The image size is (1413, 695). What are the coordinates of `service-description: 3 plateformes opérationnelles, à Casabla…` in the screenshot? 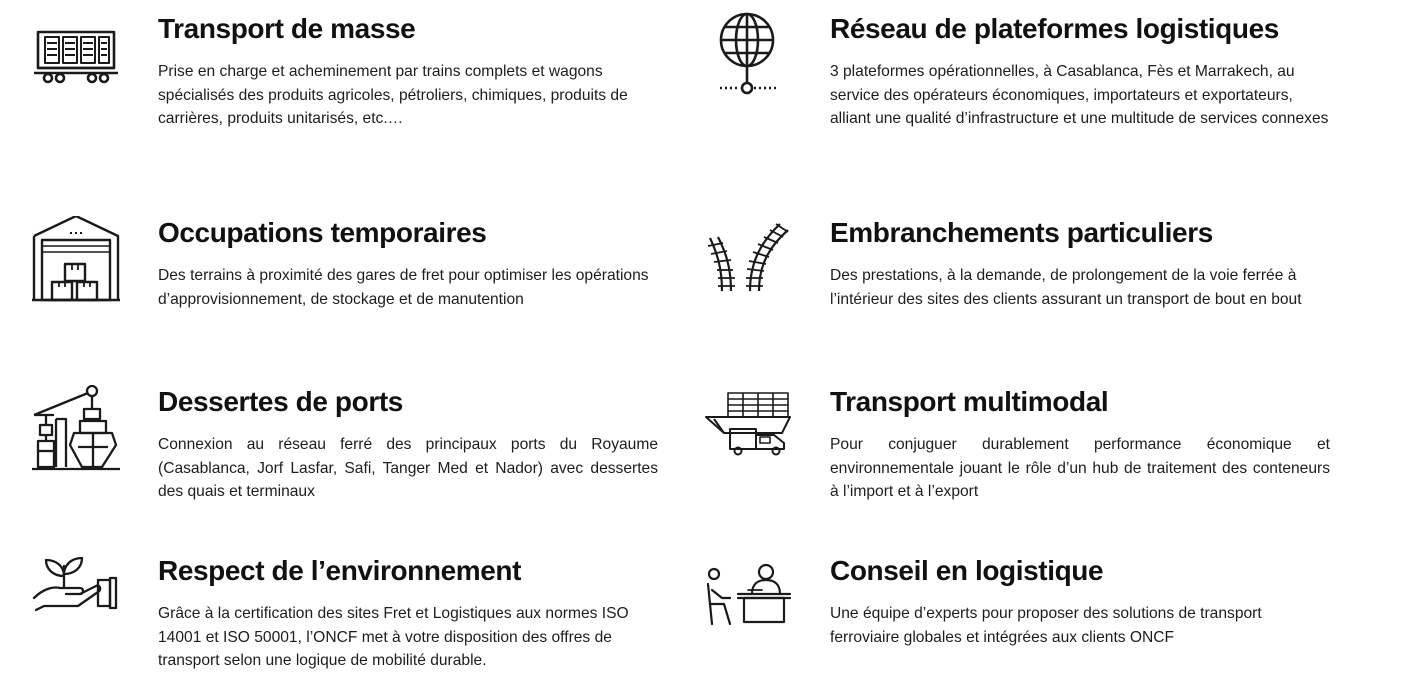 It's located at (1079, 95).